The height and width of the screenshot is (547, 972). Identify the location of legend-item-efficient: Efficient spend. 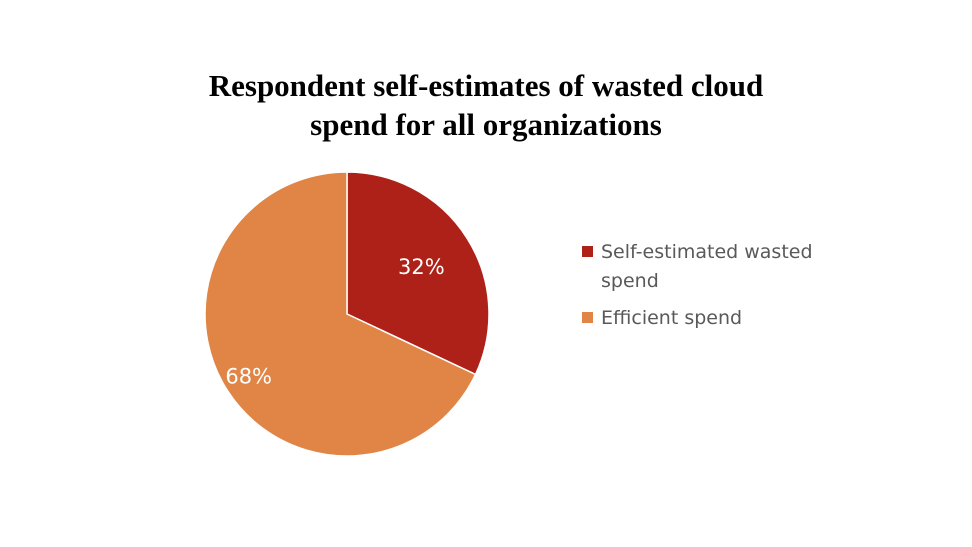
(732, 318).